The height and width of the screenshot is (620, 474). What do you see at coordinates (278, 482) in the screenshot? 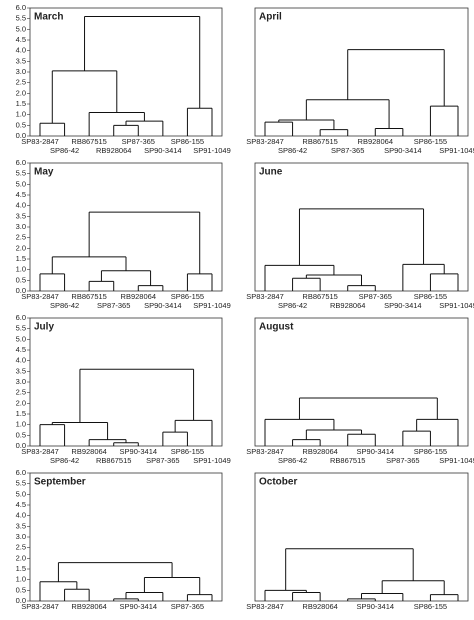
I see `panel-title: October` at bounding box center [278, 482].